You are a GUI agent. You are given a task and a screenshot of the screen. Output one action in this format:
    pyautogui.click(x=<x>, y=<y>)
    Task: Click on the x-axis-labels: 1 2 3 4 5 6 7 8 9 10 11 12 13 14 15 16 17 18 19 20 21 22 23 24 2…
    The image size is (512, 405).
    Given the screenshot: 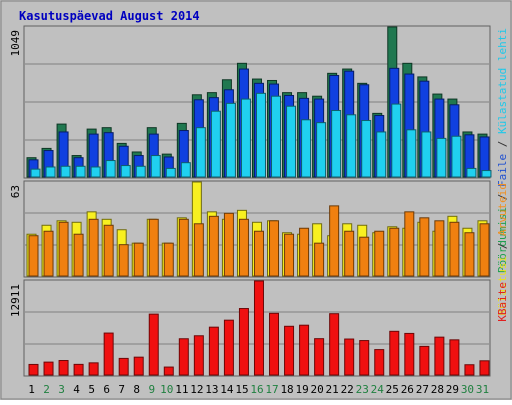 What is the action you would take?
    pyautogui.click(x=258, y=389)
    